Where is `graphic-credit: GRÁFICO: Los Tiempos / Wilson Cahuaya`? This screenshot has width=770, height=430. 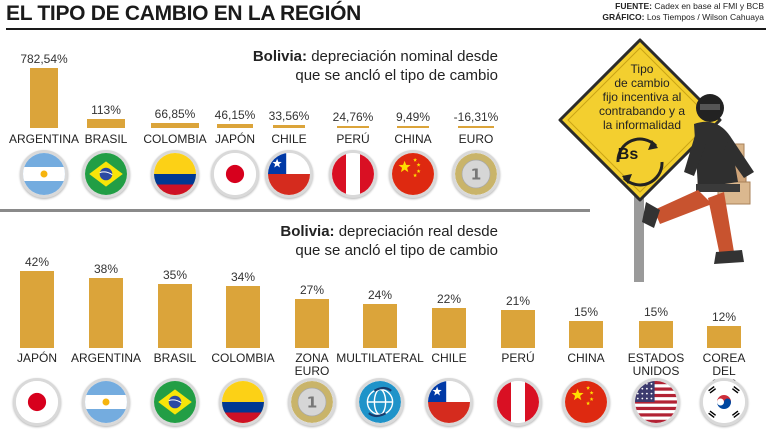 graphic-credit: GRÁFICO: Los Tiempos / Wilson Cahuaya is located at coordinates (682, 17).